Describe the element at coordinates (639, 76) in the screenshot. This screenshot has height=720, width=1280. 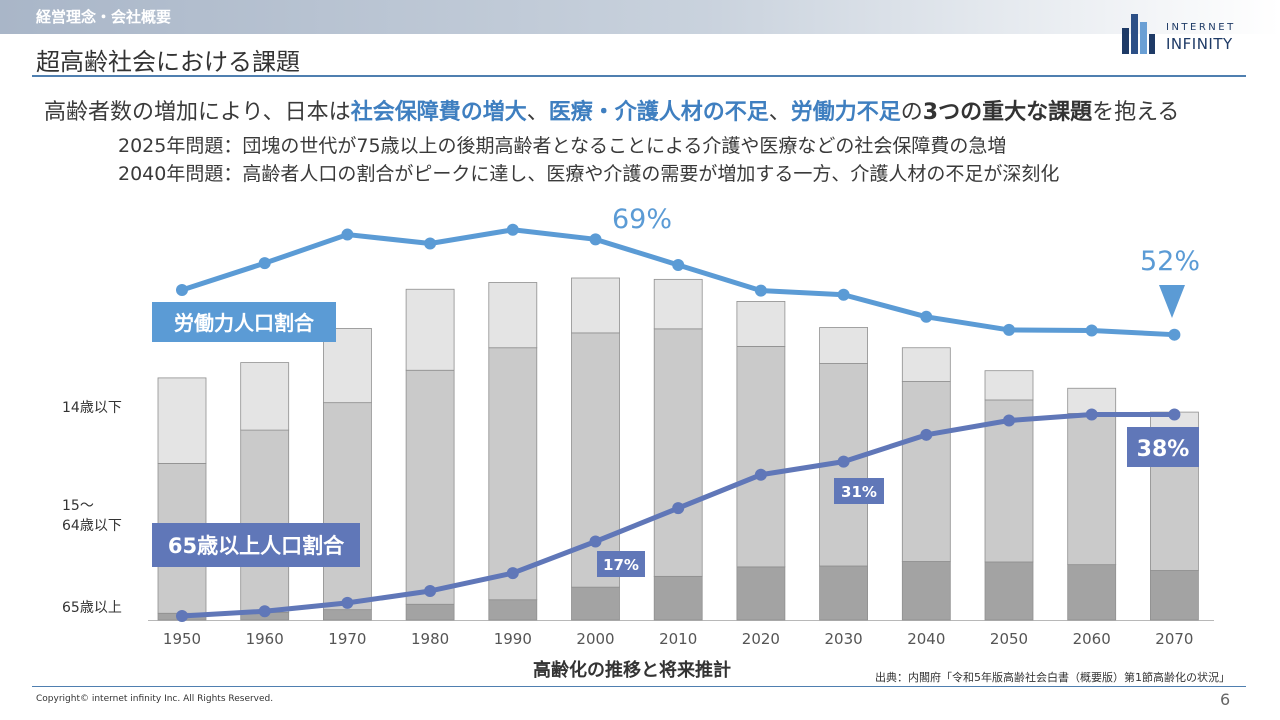
I see `title-rule` at that location.